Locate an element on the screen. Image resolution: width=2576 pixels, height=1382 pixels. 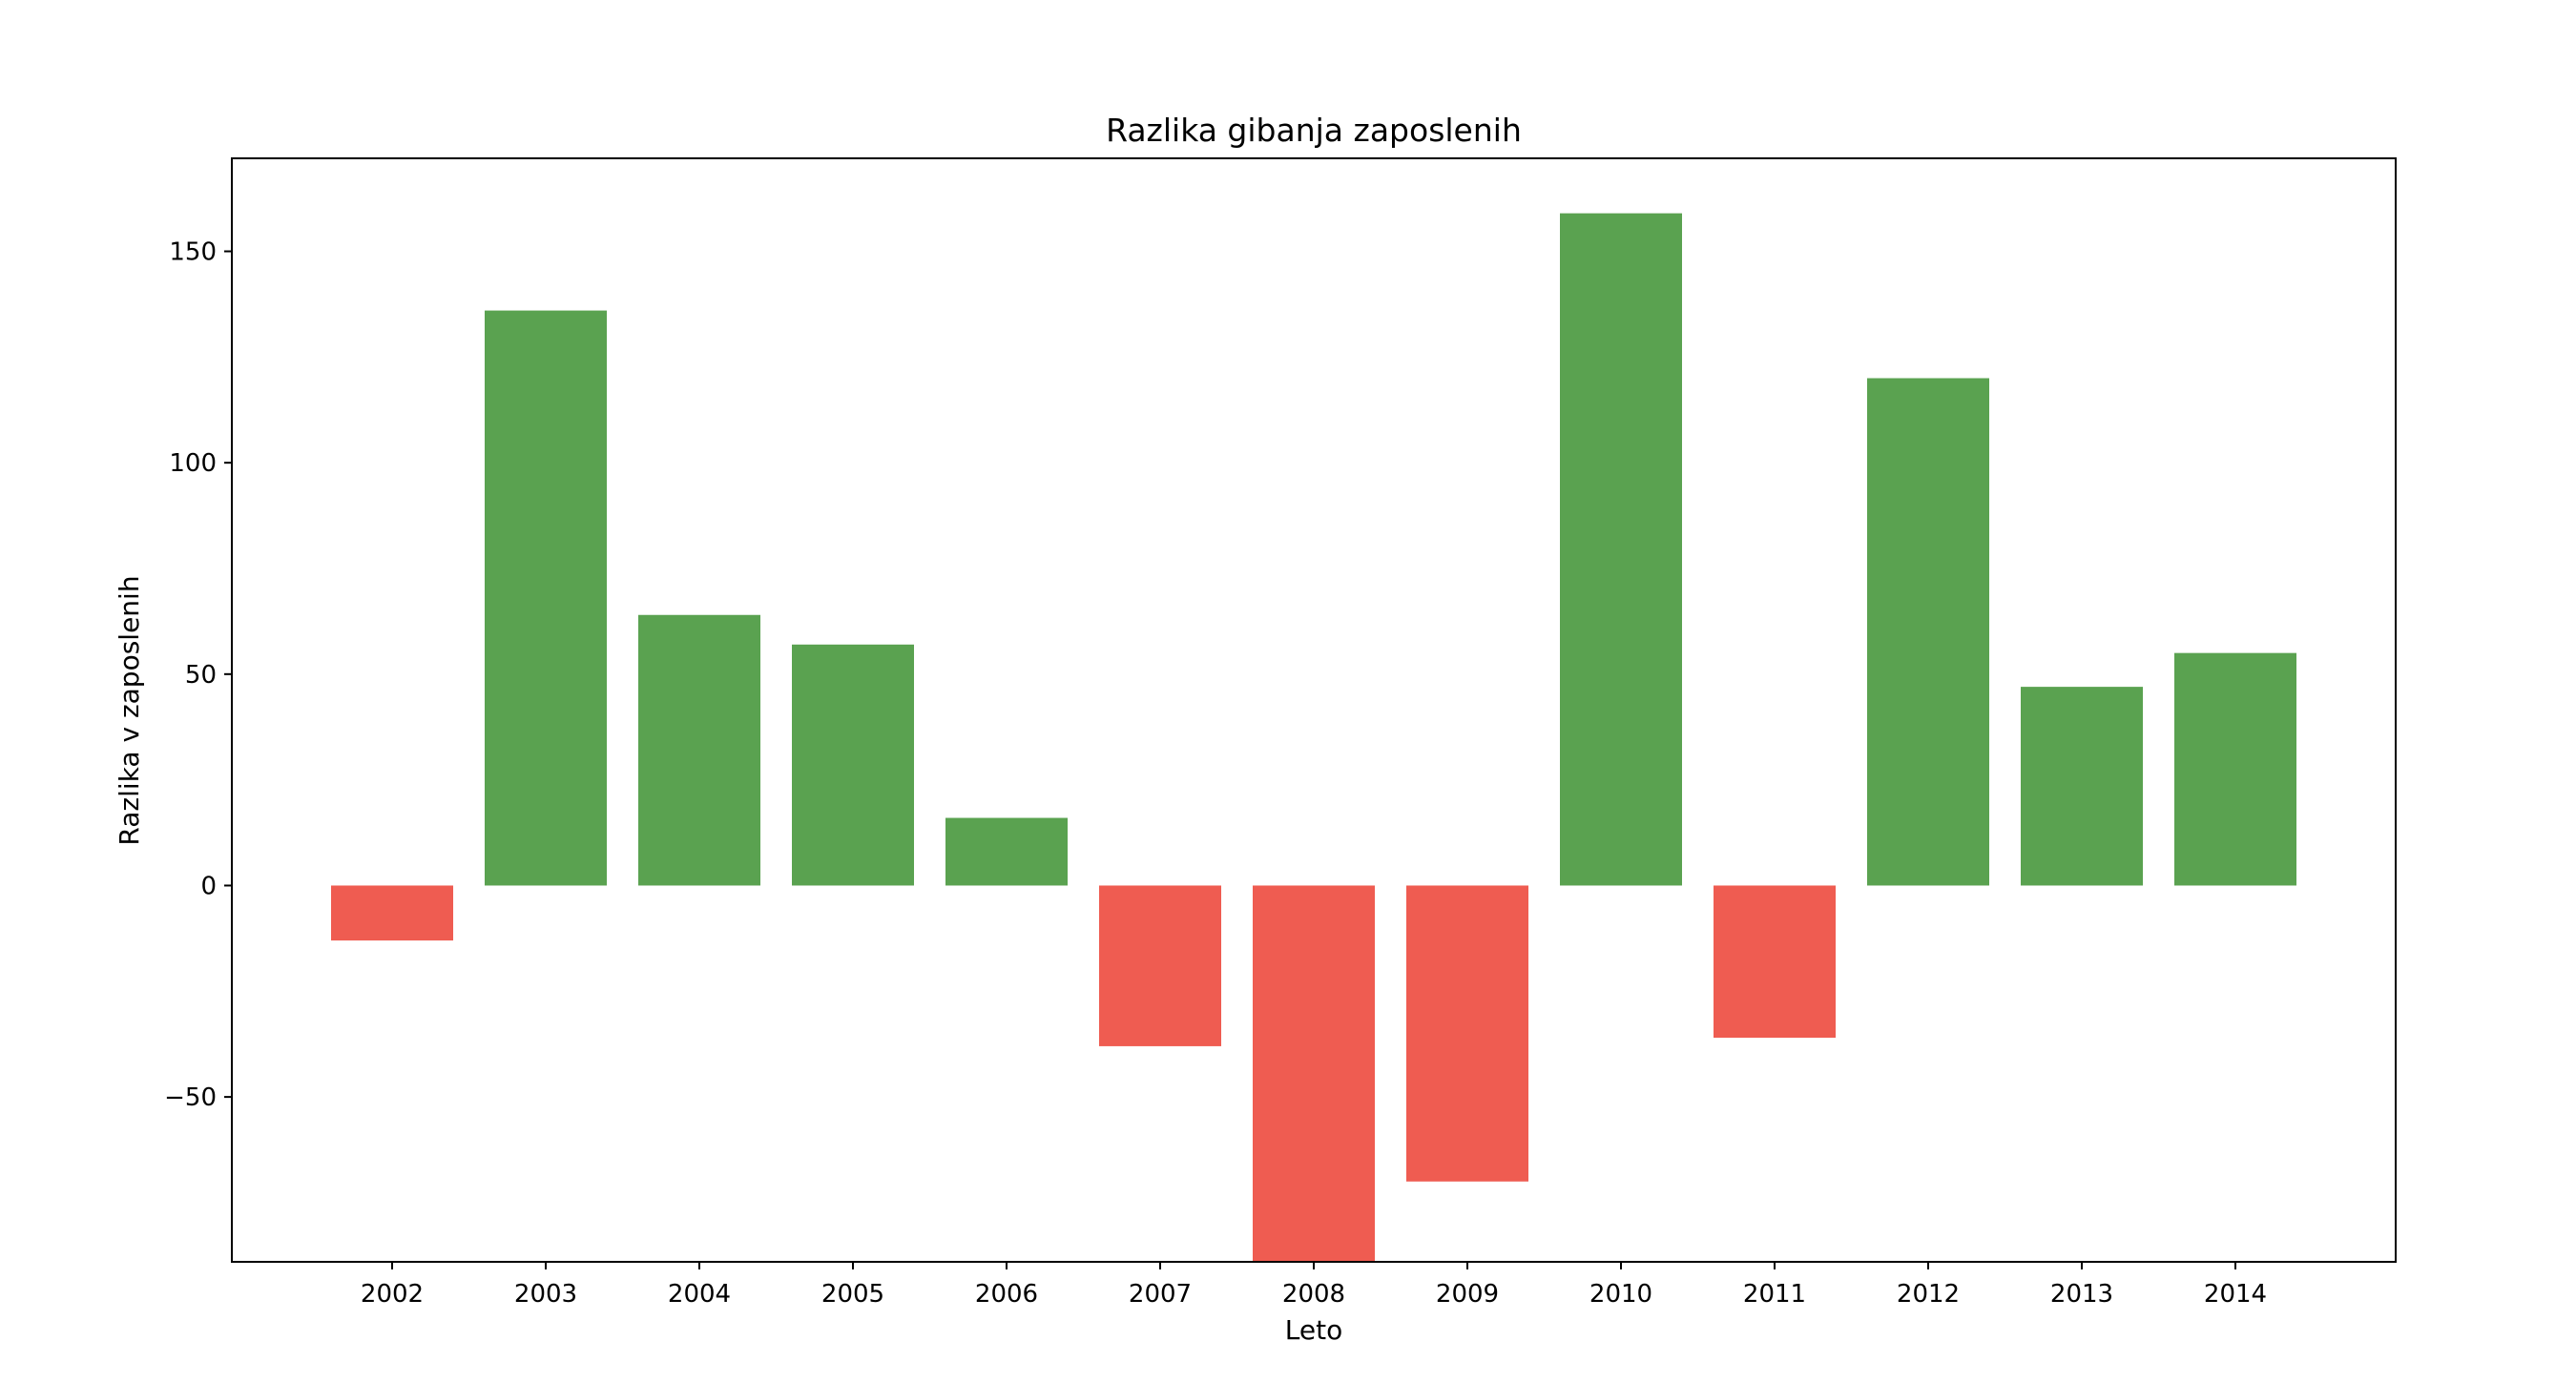
x-tick-label: 2004 is located at coordinates (699, 1294).